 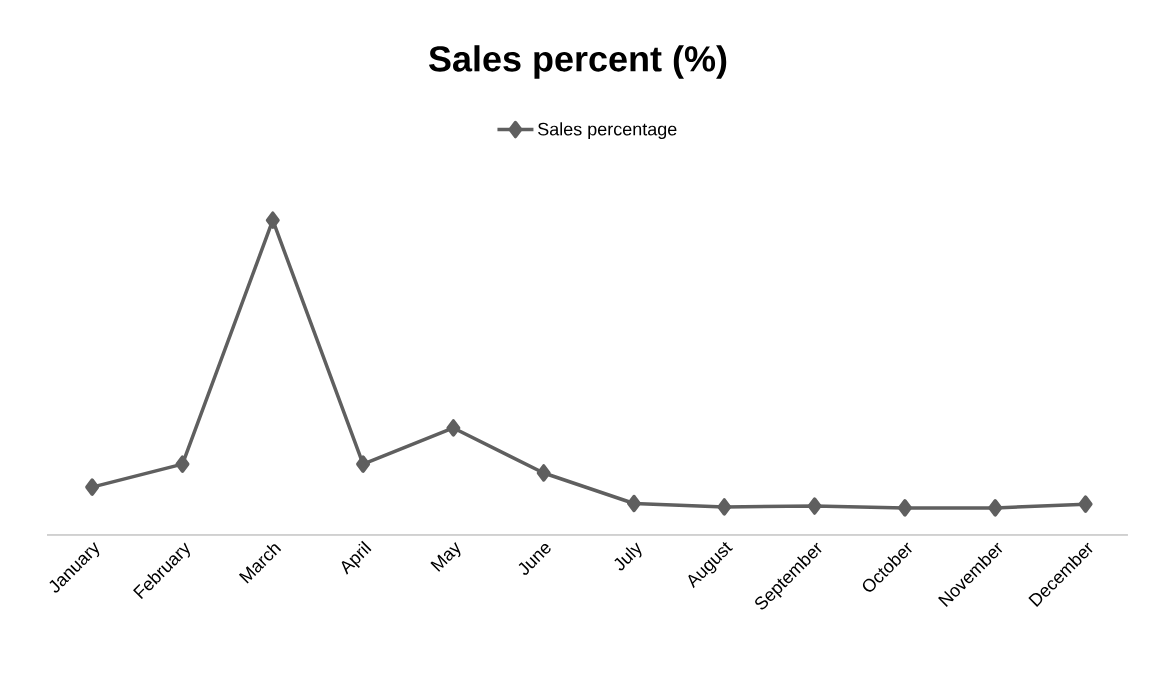 What do you see at coordinates (445, 557) in the screenshot?
I see `x-tick-label: May` at bounding box center [445, 557].